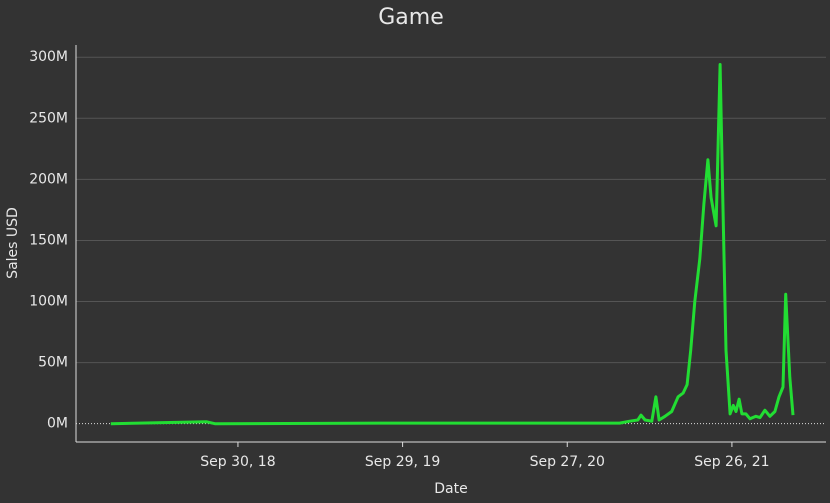  I want to click on y-tick-label: 150M, so click(48, 240).